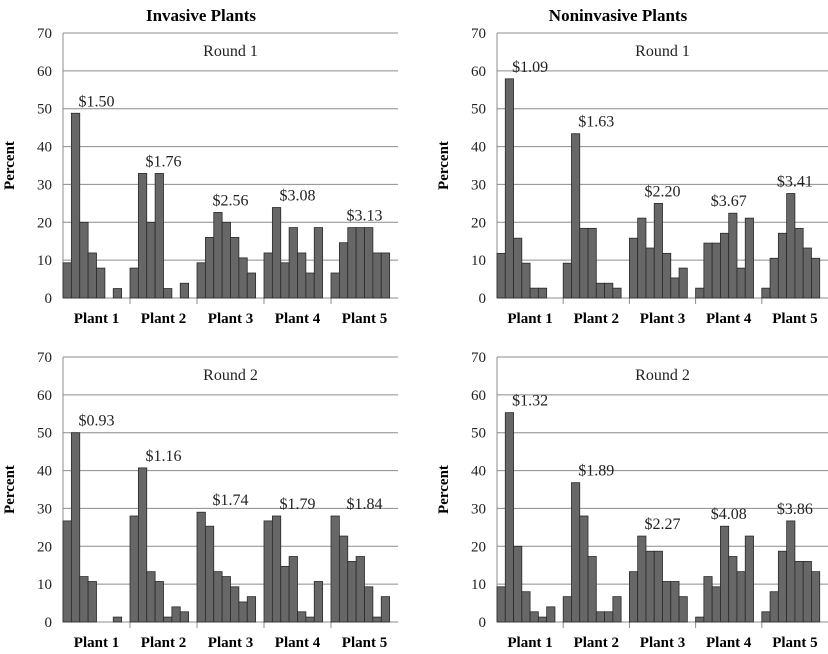 The image size is (828, 654). What do you see at coordinates (44, 223) in the screenshot?
I see `invasive-round-1-ytick-label: 20` at bounding box center [44, 223].